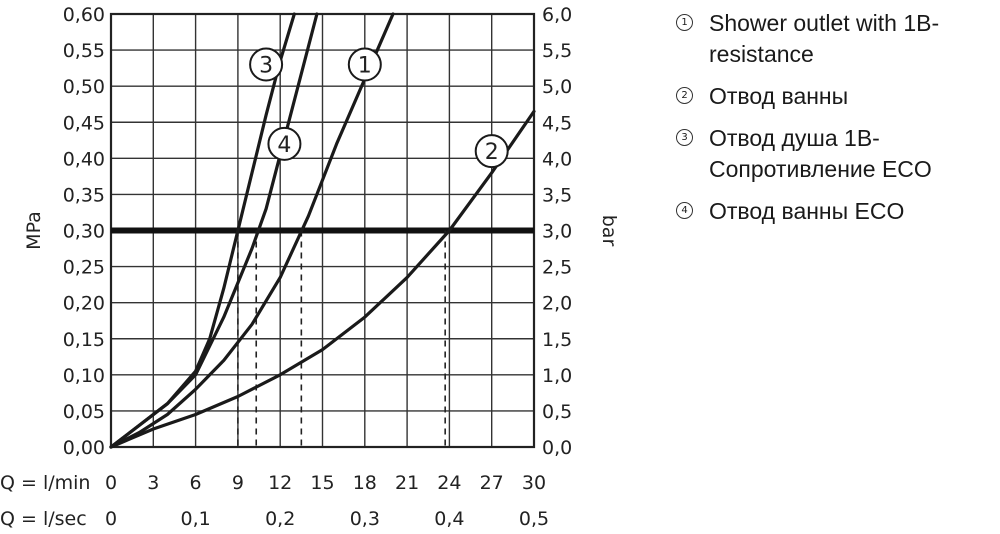 The width and height of the screenshot is (1000, 534). What do you see at coordinates (84, 123) in the screenshot?
I see `y-tick-label-left: 0,45` at bounding box center [84, 123].